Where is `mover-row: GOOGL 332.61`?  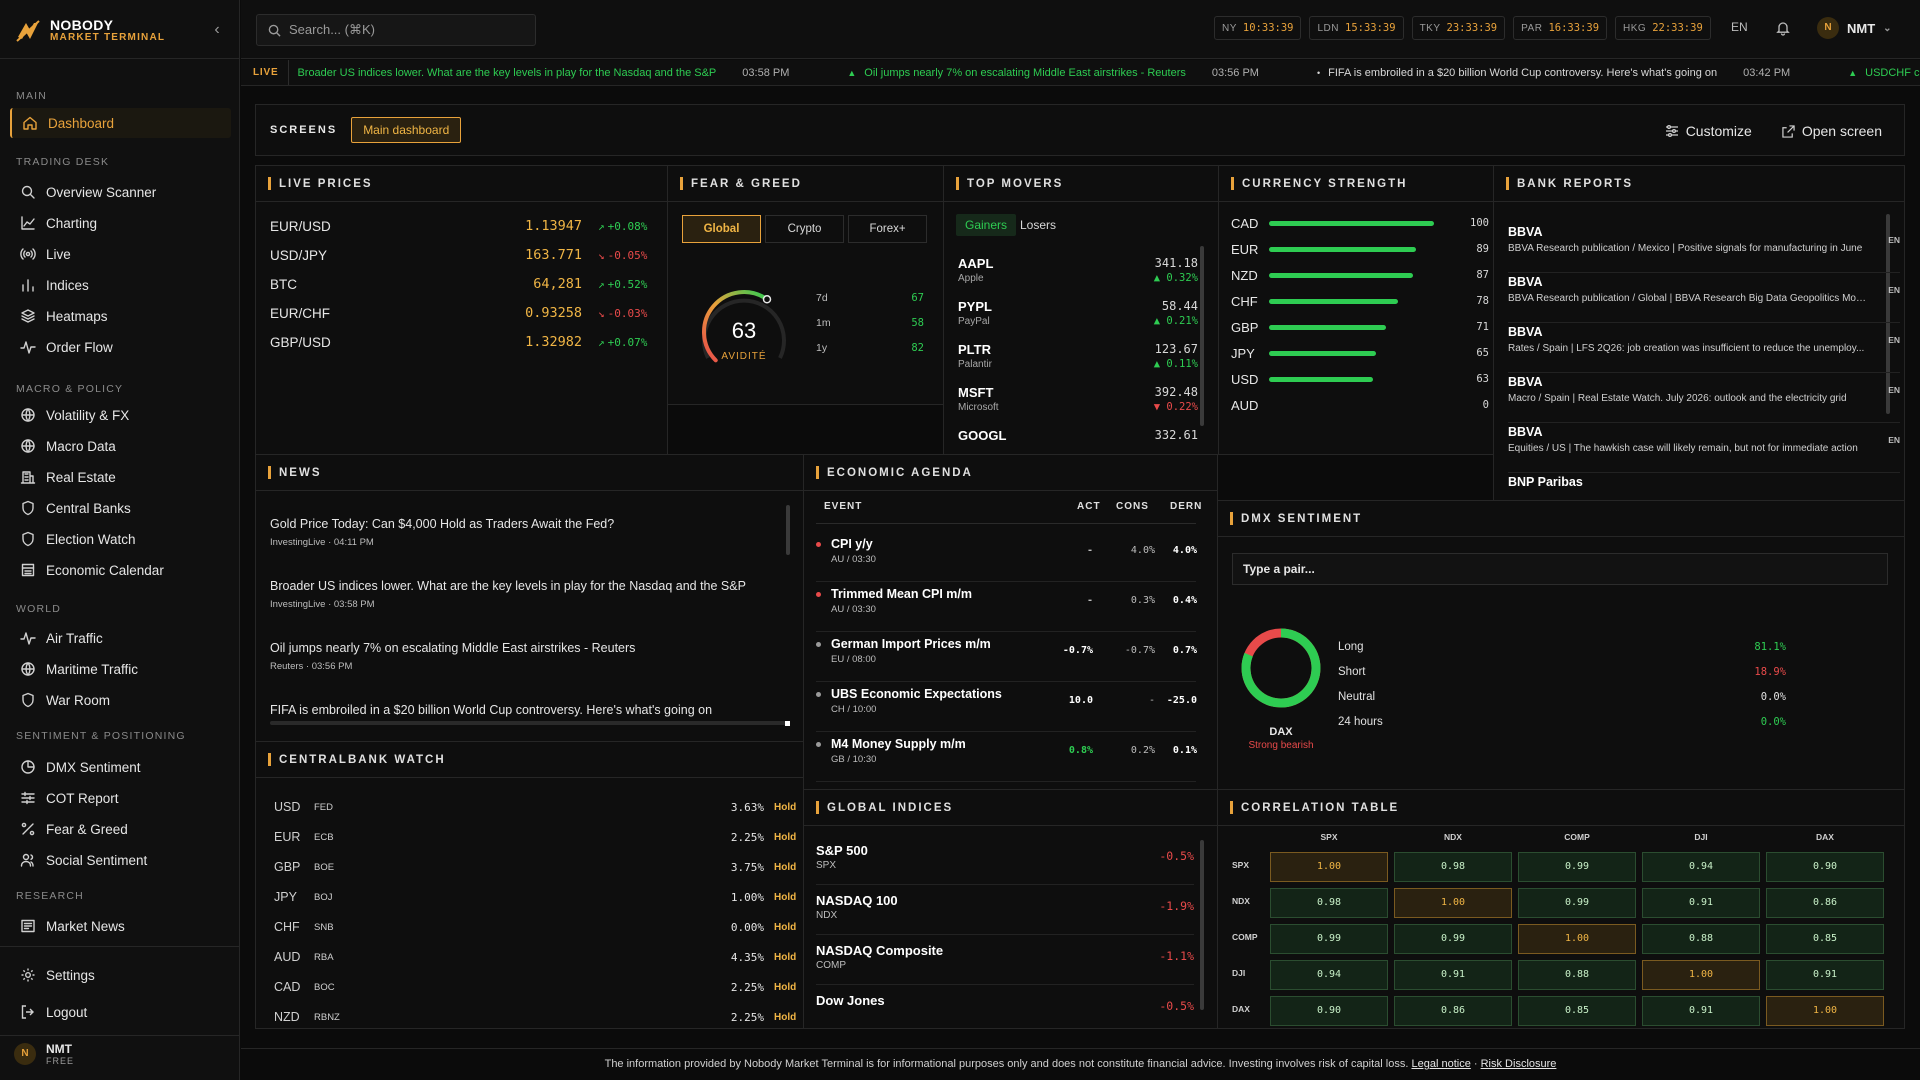 mover-row: GOOGL 332.61 is located at coordinates (1078, 441).